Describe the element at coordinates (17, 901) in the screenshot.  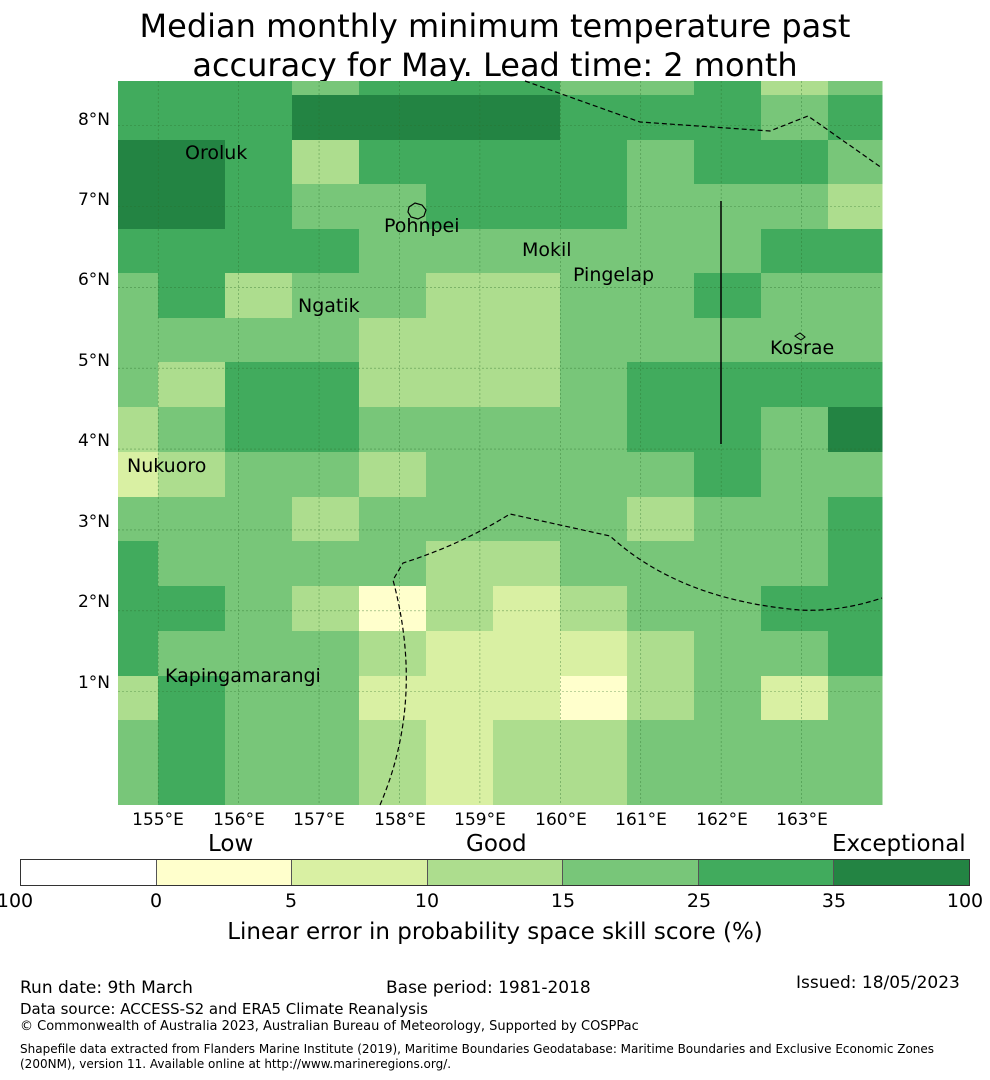
I see `colorbar-tick: -100` at that location.